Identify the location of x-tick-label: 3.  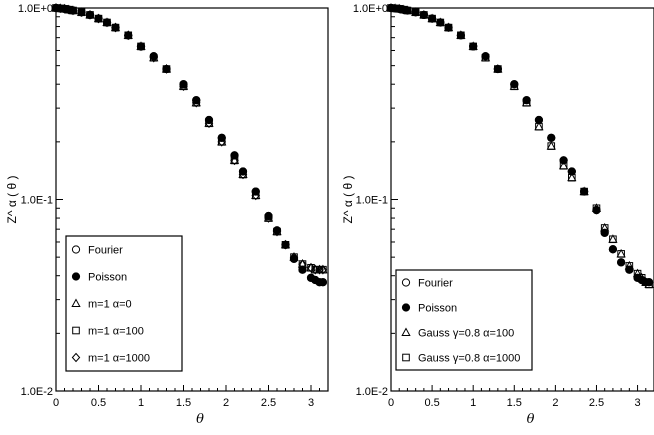
(638, 403).